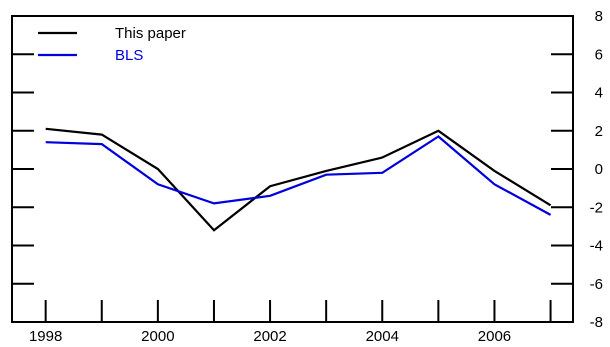 The image size is (610, 347). I want to click on legend: This paper BLS, so click(112, 44).